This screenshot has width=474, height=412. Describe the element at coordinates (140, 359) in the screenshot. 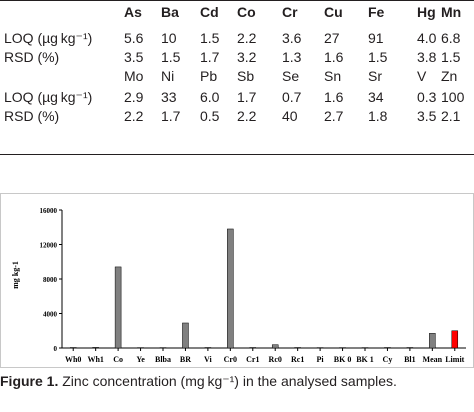

I see `x-tick-label: Ye` at that location.